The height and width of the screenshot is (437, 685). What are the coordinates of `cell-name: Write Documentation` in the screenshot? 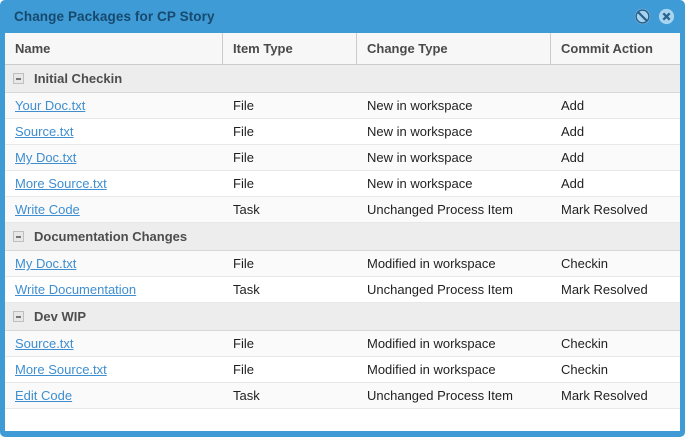 It's located at (114, 289).